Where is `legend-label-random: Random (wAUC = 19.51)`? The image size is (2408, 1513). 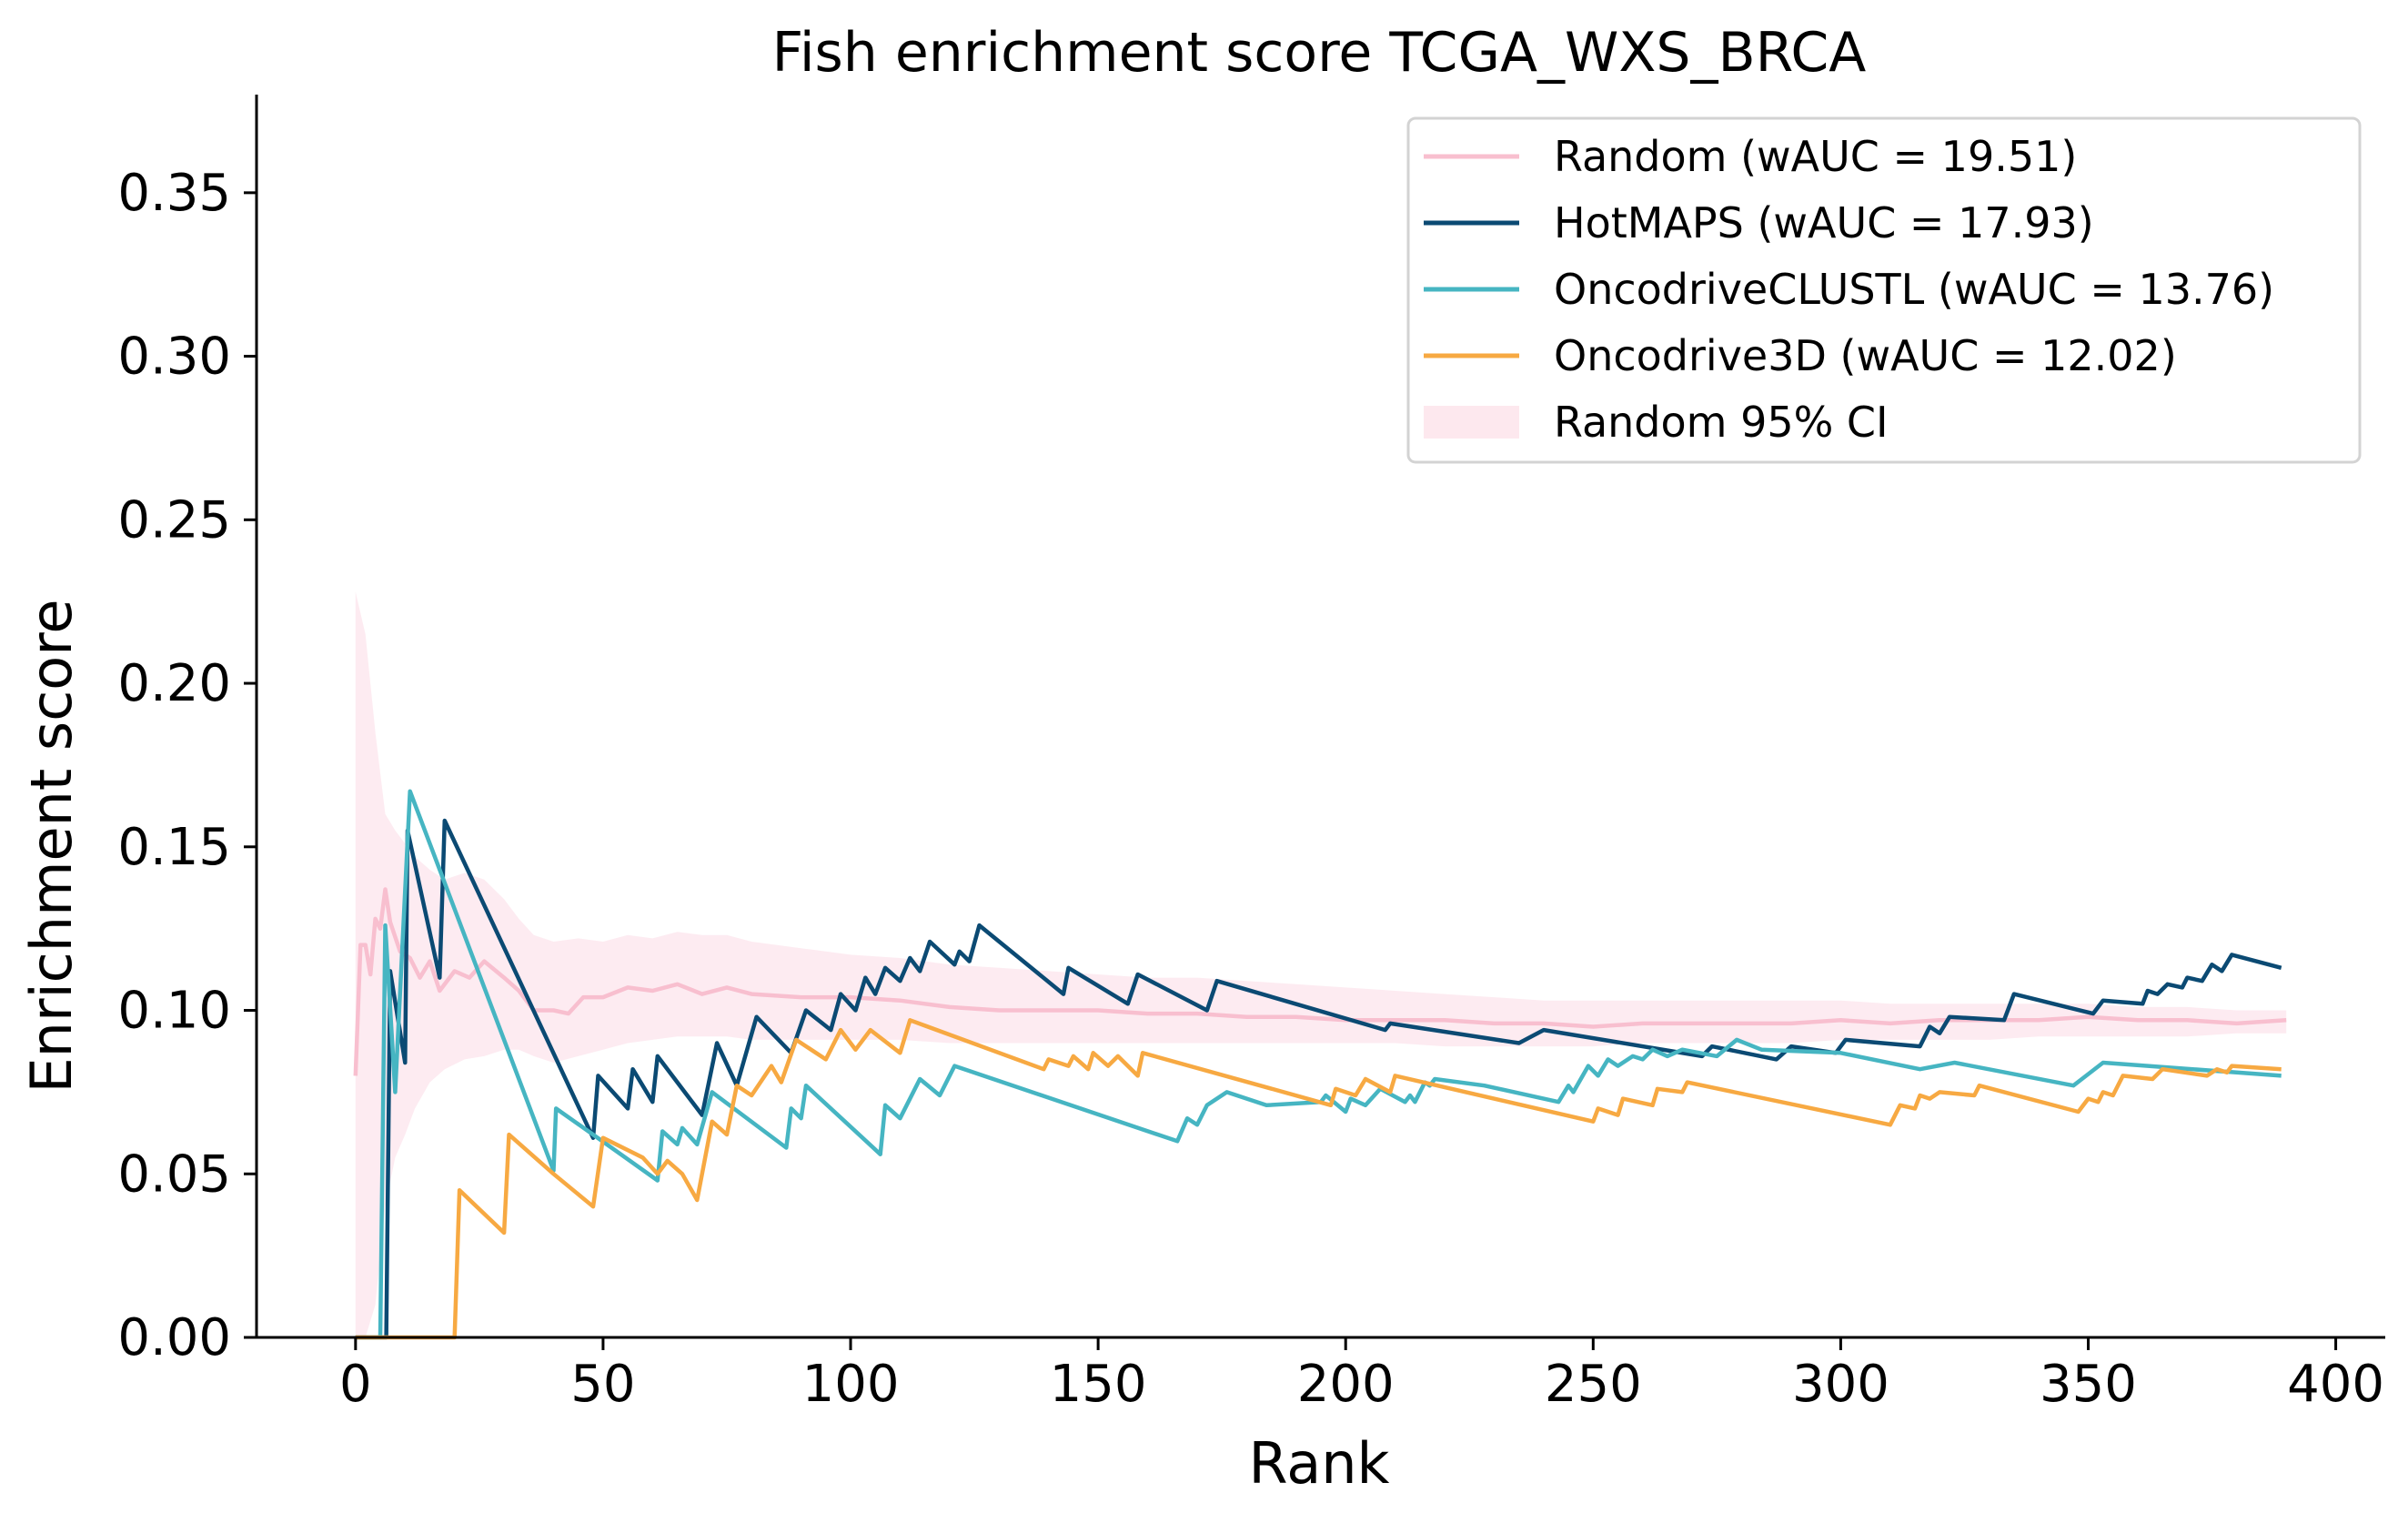
legend-label-random: Random (wAUC = 19.51) is located at coordinates (1816, 156).